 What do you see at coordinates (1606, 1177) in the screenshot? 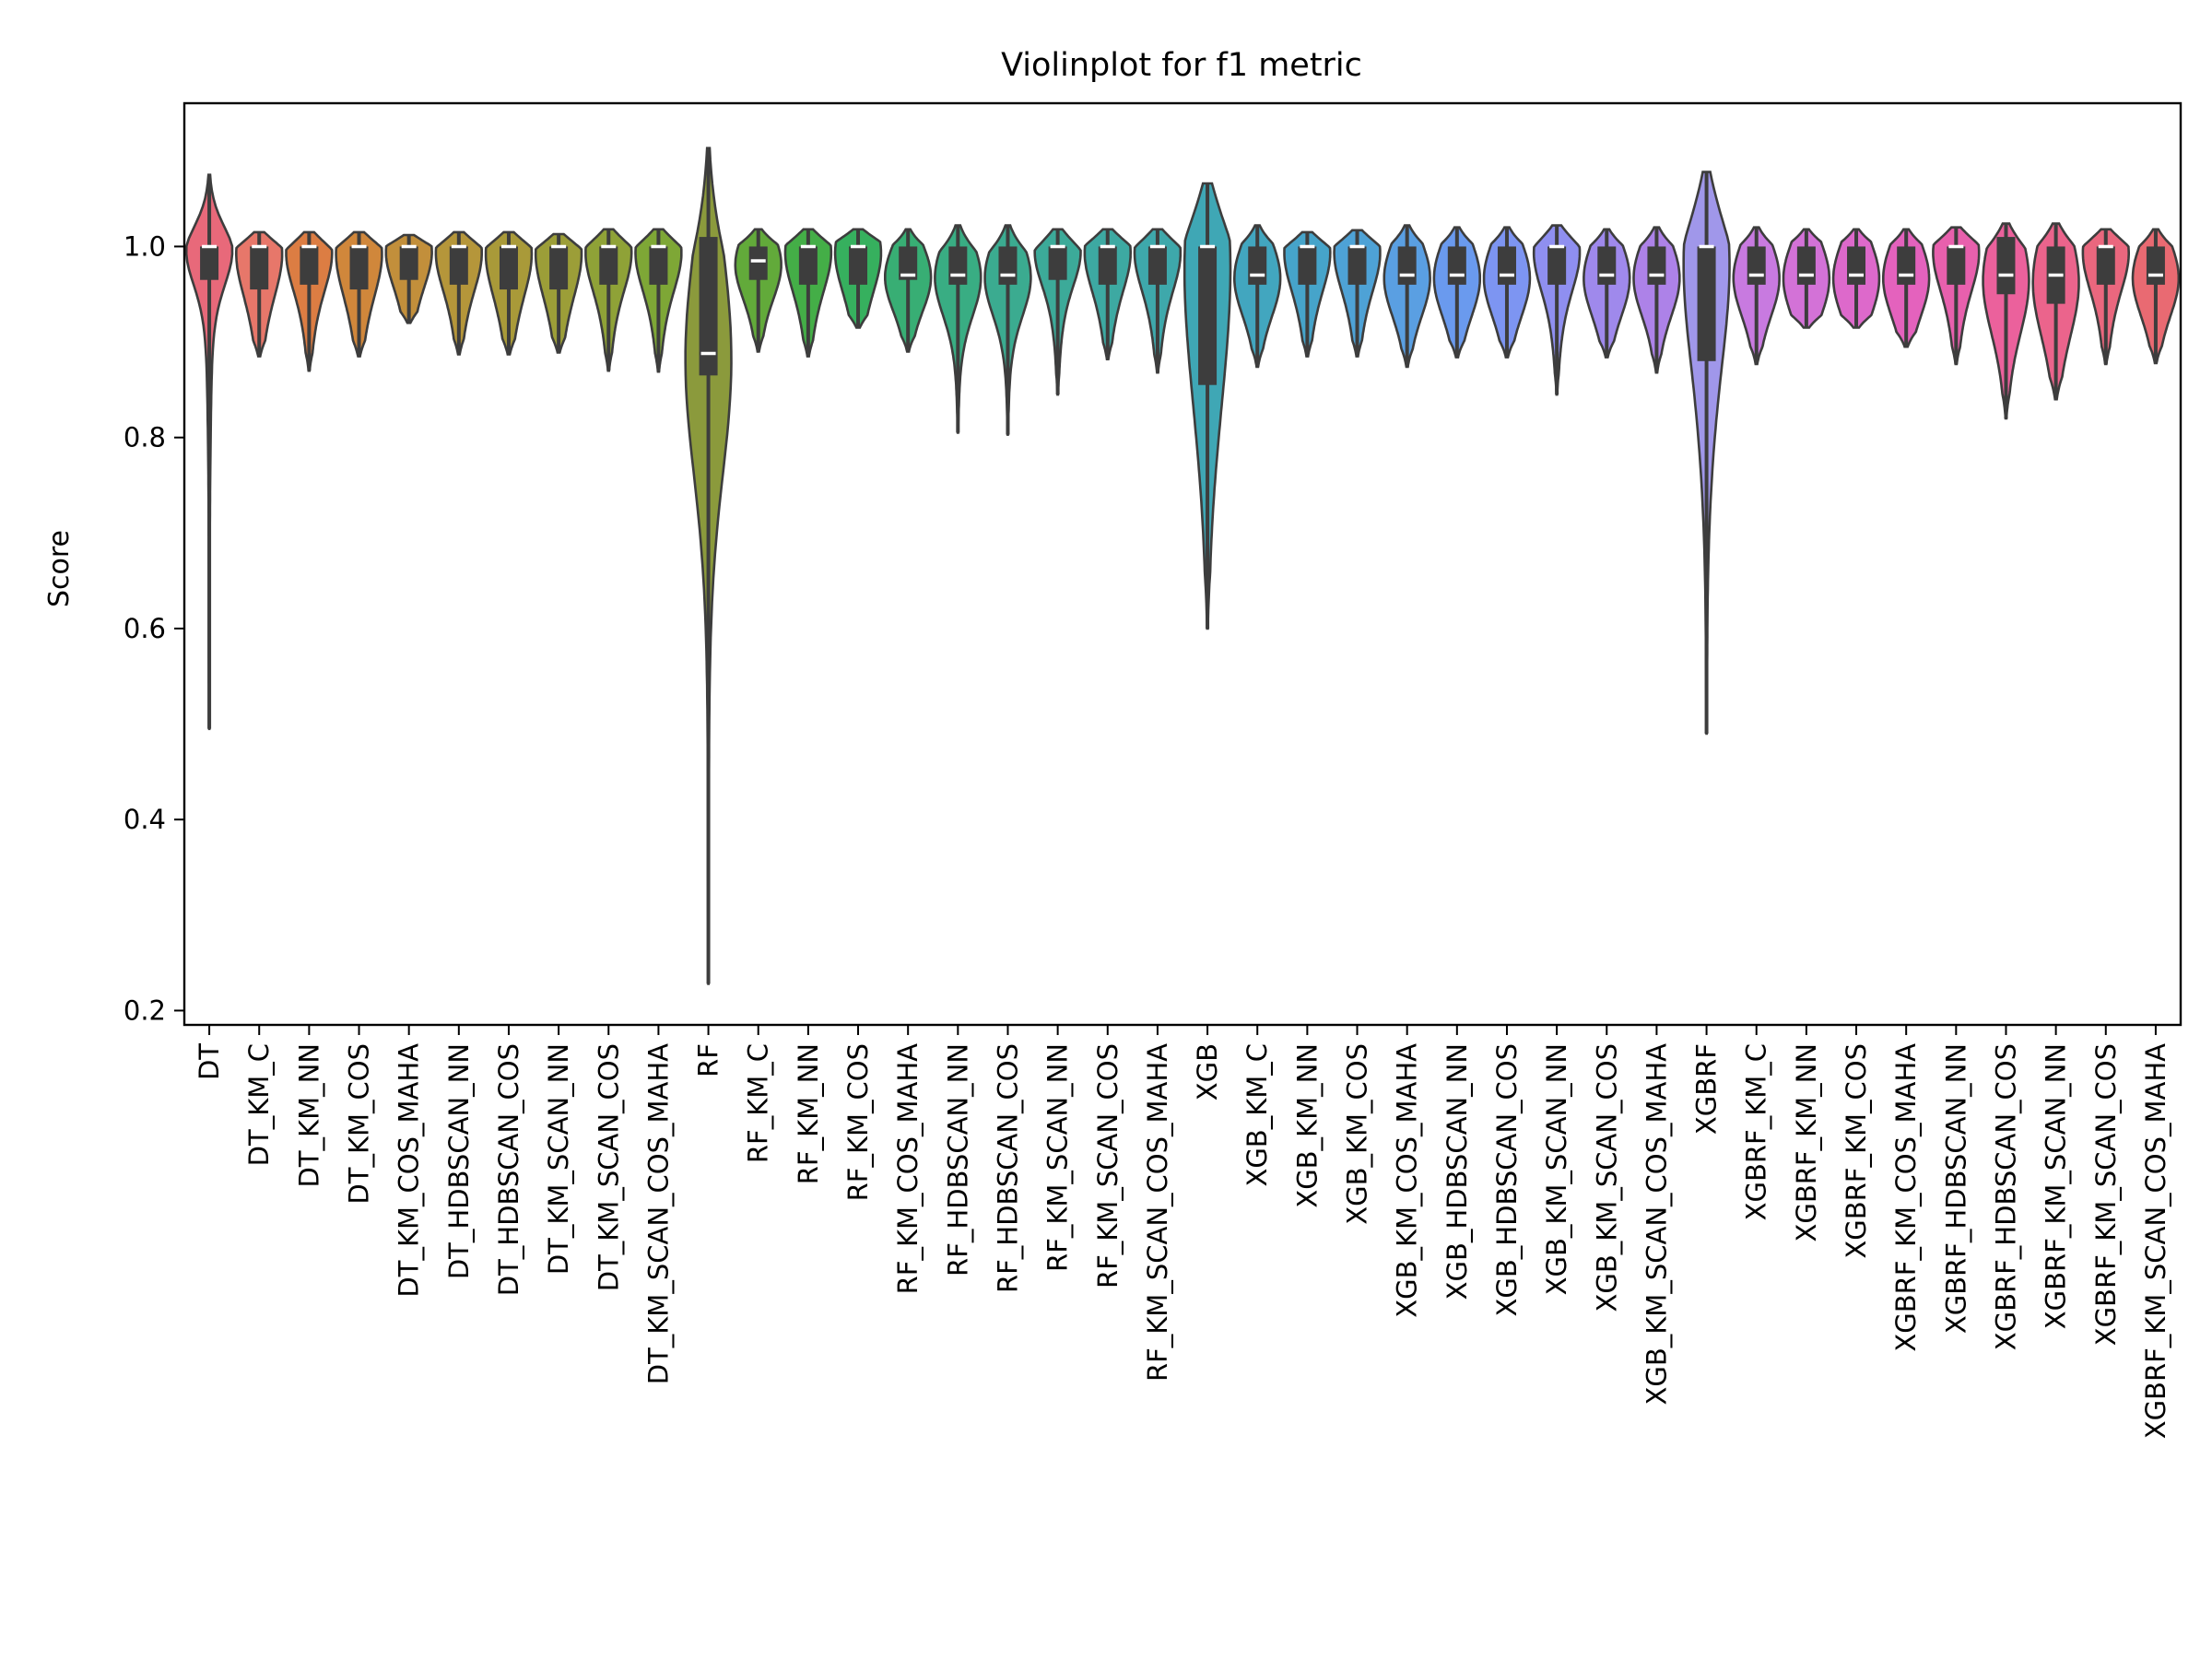
I see `x-tick-label: XGB_KM_SCAN_COS` at bounding box center [1606, 1177].